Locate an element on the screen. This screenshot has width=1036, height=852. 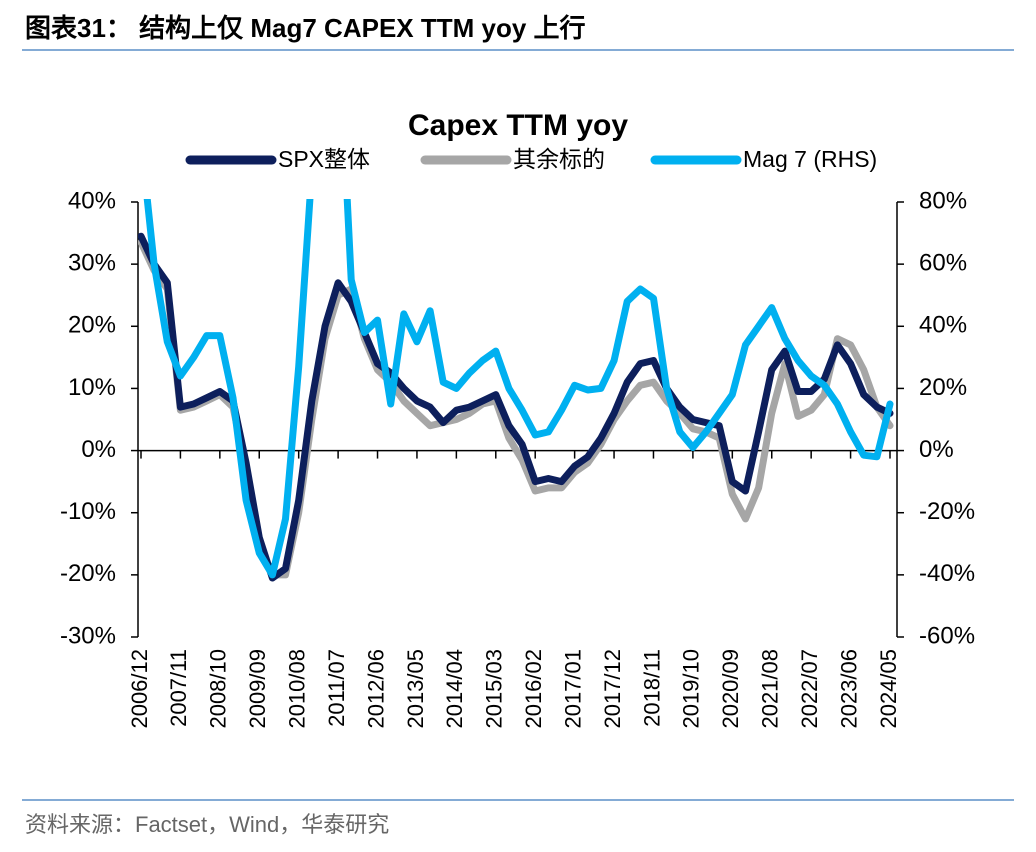
x-tick-label: 2016/02 is located at coordinates (533, 689).